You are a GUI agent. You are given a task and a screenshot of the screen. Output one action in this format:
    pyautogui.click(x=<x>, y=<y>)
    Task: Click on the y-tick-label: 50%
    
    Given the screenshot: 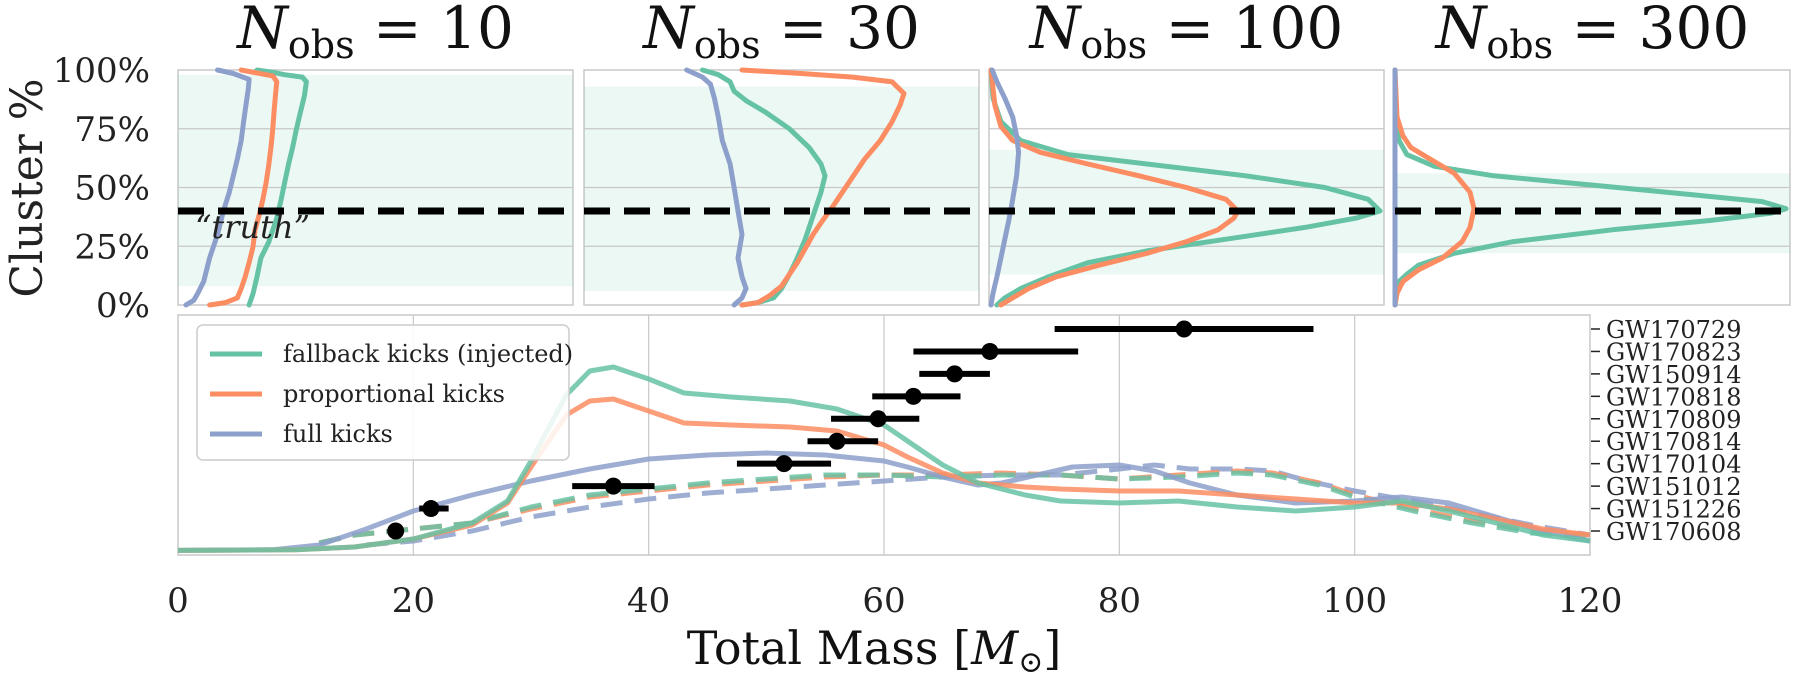 What is the action you would take?
    pyautogui.click(x=112, y=189)
    